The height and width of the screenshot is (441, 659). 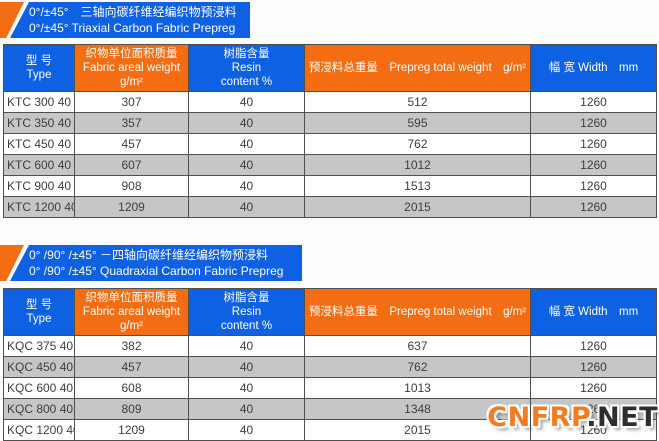 What do you see at coordinates (39, 388) in the screenshot?
I see `cell-type: KQC 600 40` at bounding box center [39, 388].